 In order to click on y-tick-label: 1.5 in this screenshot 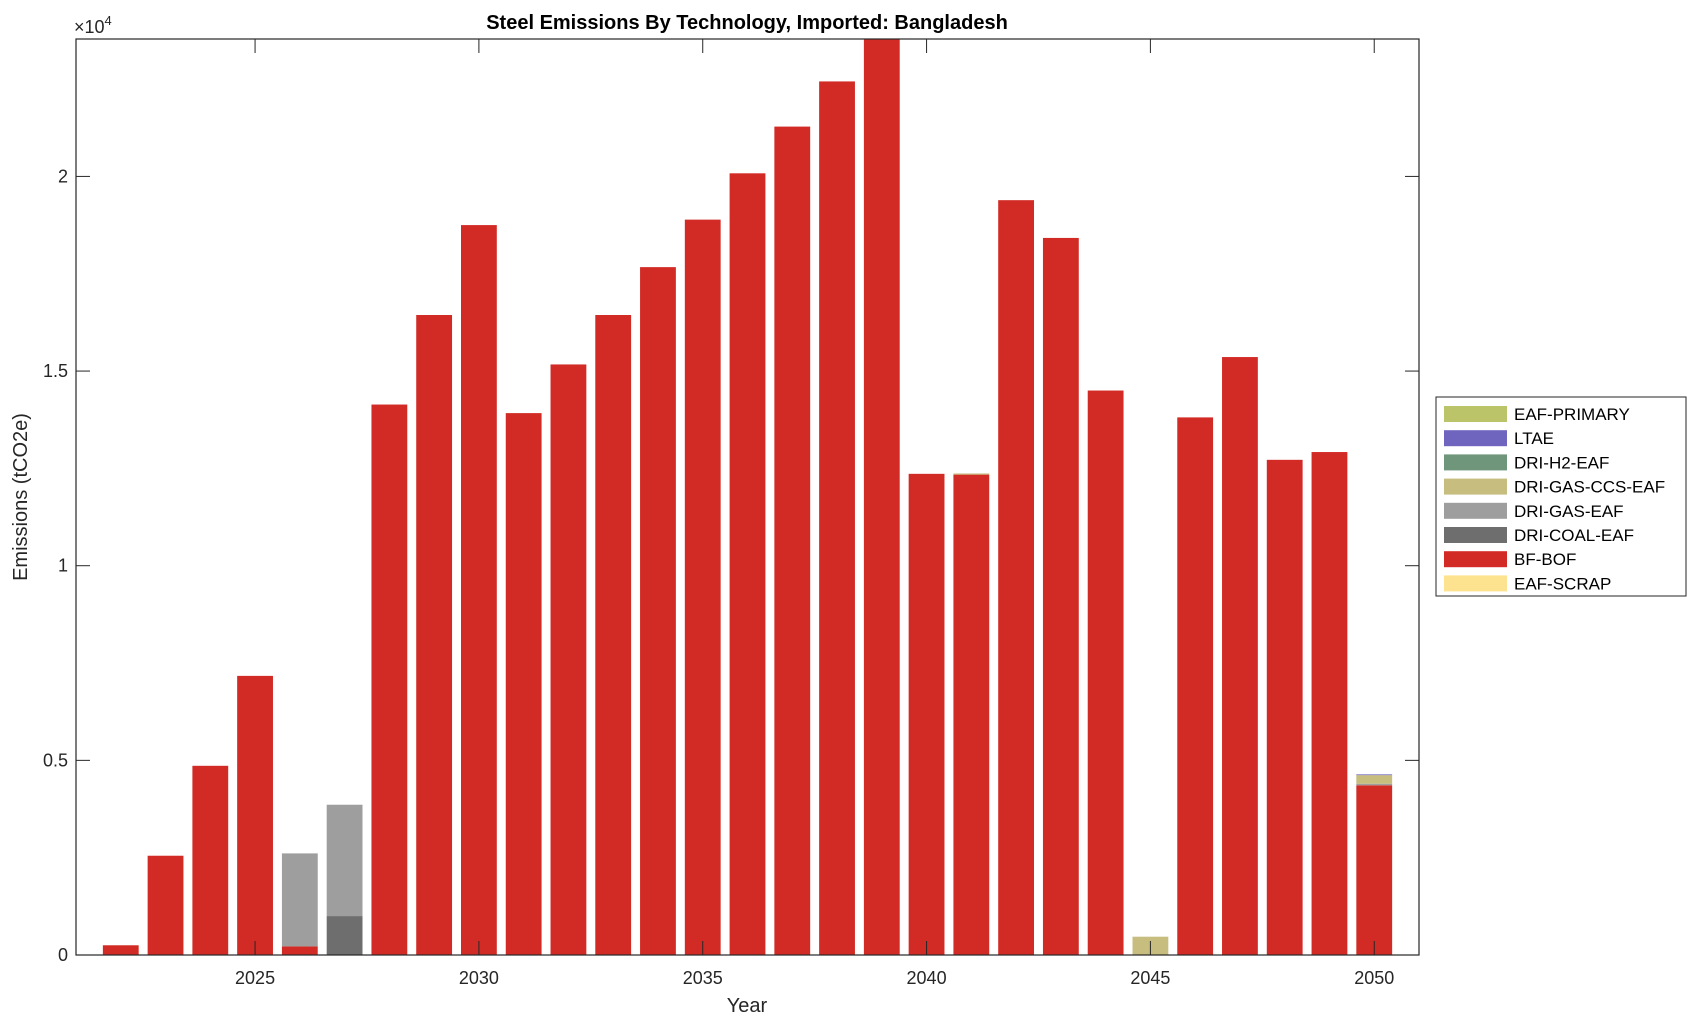, I will do `click(55, 371)`.